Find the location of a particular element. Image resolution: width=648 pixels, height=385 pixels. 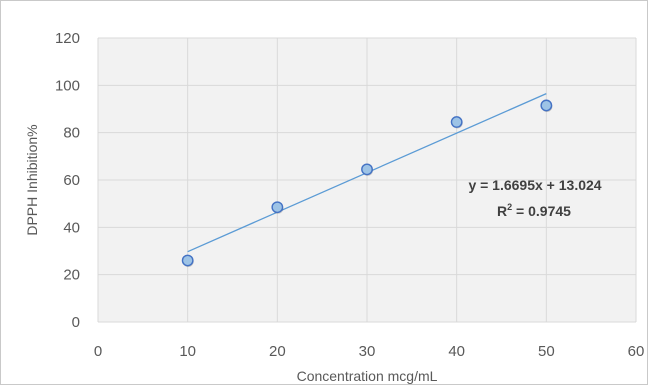

y-tick-label: 40 is located at coordinates (71, 227).